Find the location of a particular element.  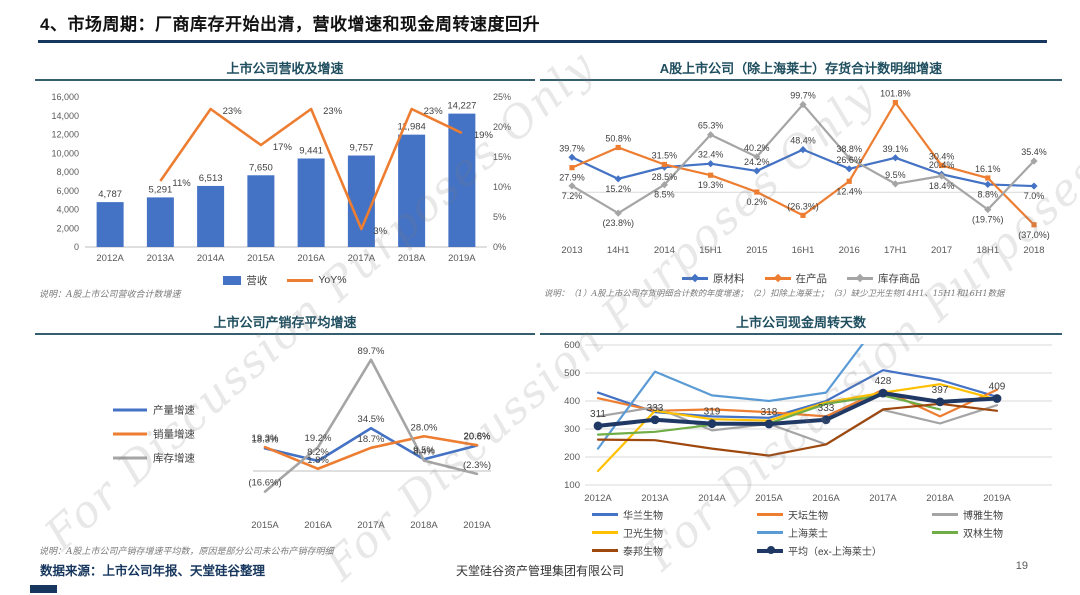

svg-text: 25% is located at coordinates (502, 97).